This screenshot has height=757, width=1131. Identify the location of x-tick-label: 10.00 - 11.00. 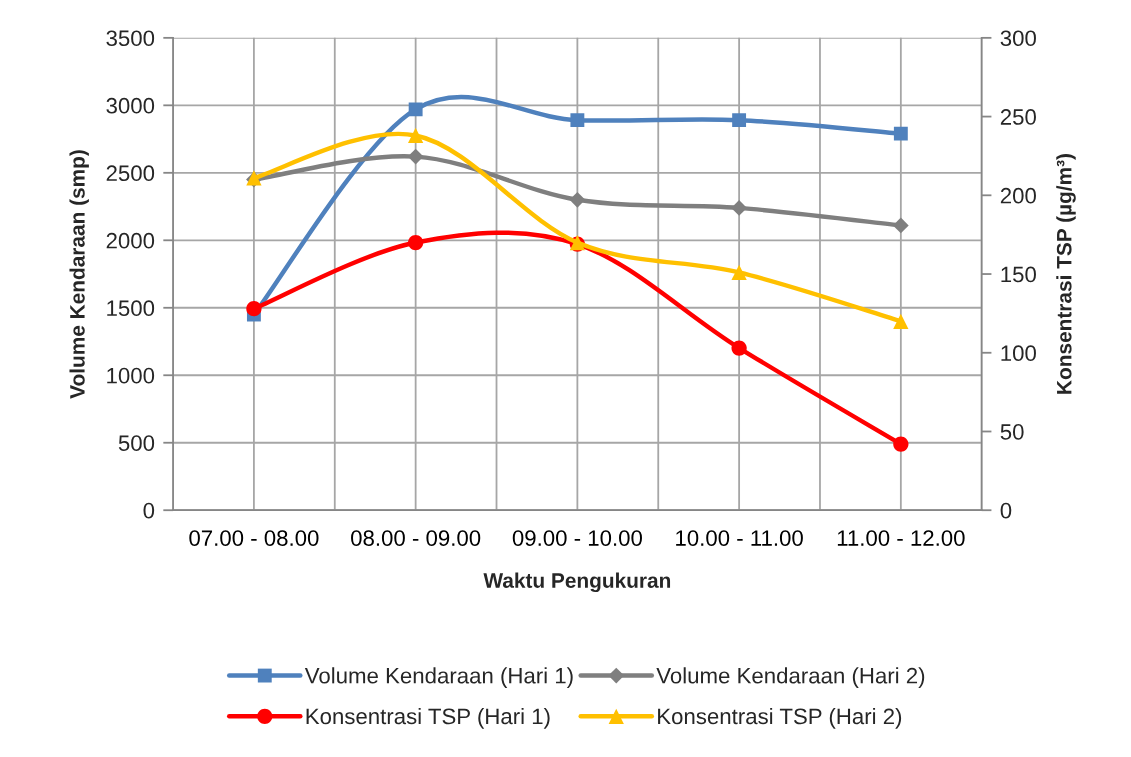
(739, 538).